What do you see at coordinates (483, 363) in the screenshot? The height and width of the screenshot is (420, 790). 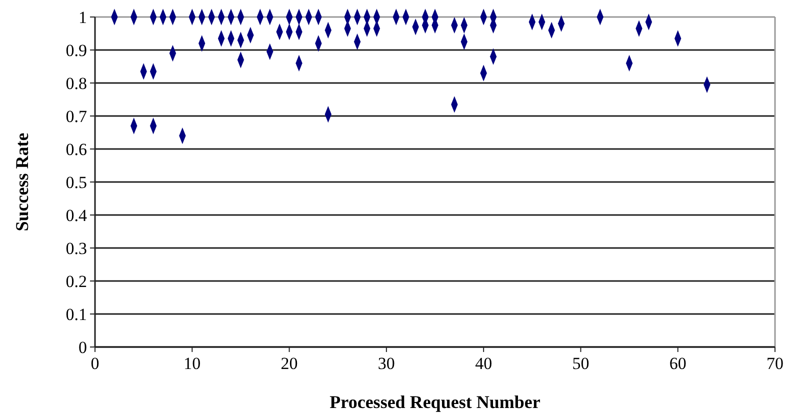 I see `x-tick-label: 40` at bounding box center [483, 363].